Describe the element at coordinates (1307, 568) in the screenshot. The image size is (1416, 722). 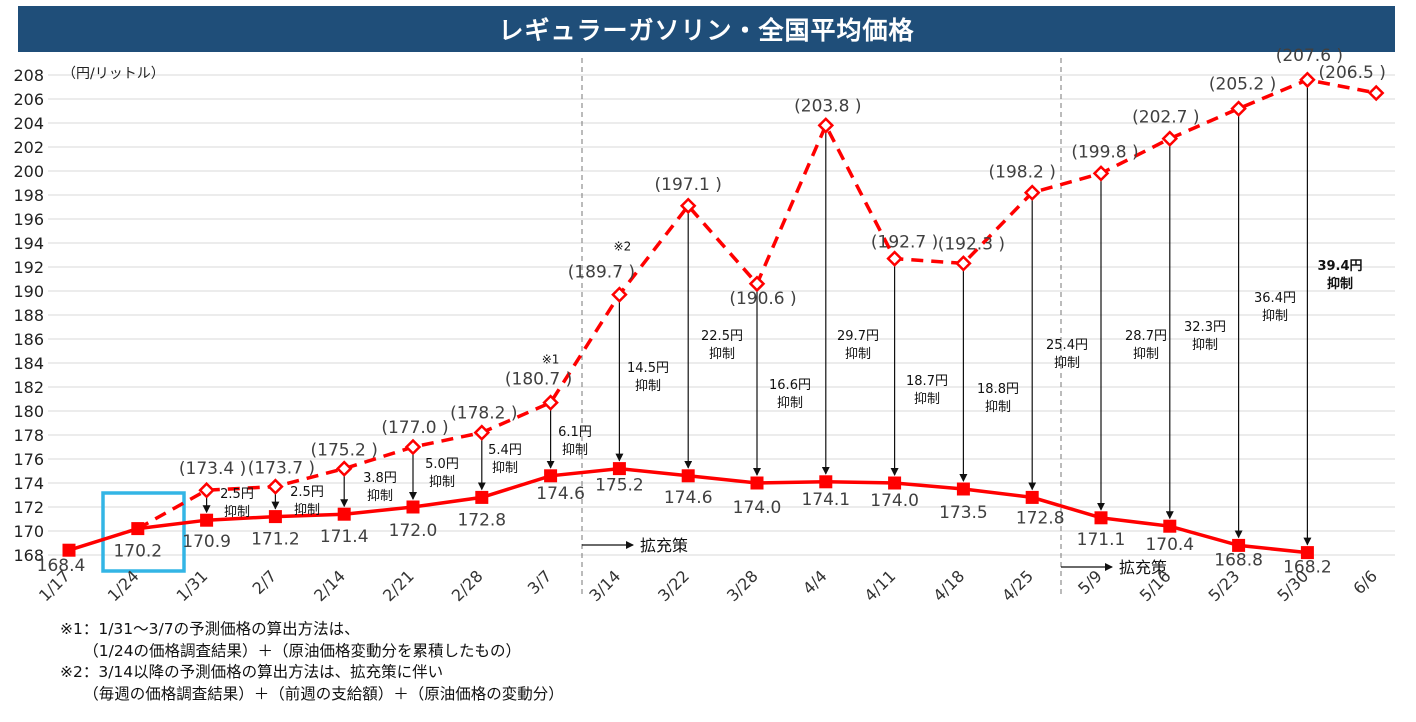
I see `actual-value-label: 168.2` at that location.